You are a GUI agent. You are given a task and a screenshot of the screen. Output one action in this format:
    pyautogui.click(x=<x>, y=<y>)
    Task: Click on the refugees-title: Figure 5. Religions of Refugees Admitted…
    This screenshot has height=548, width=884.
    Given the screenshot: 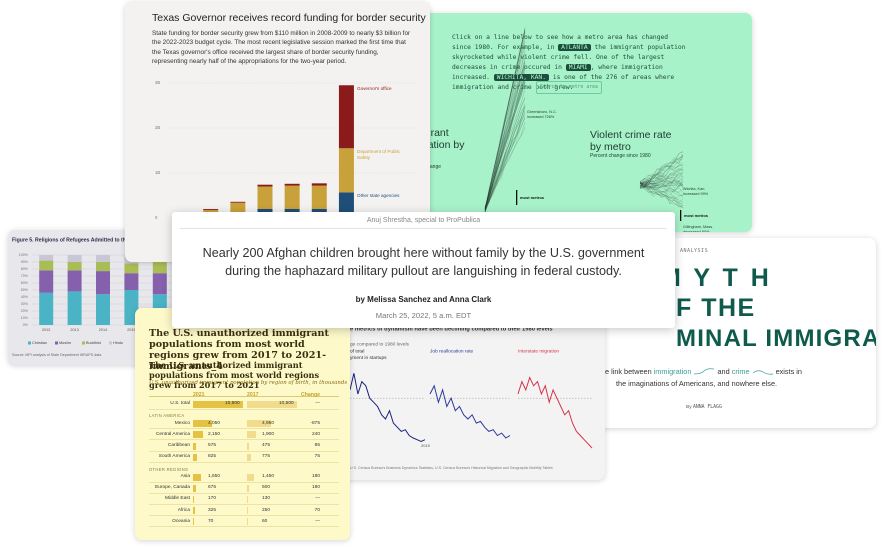 What is the action you would take?
    pyautogui.click(x=88, y=240)
    